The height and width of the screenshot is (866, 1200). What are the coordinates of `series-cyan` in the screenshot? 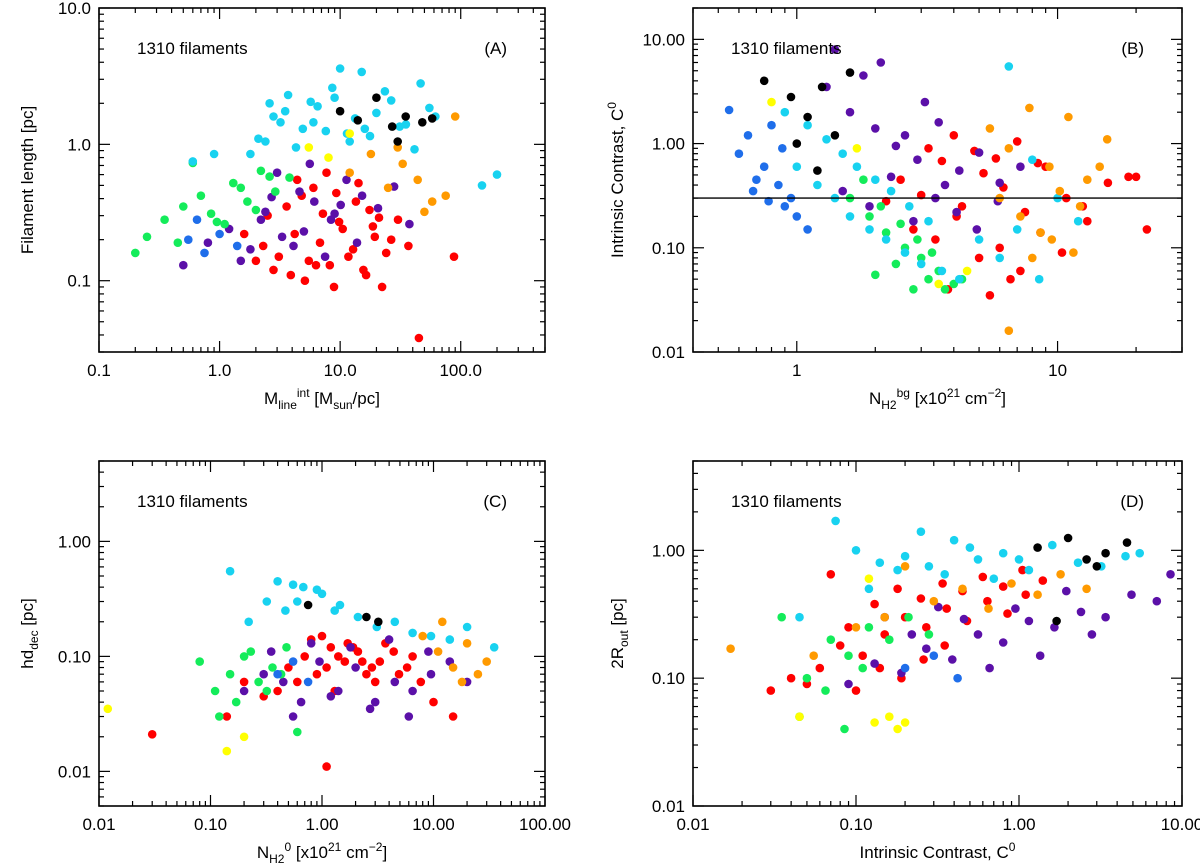 It's located at (362, 609).